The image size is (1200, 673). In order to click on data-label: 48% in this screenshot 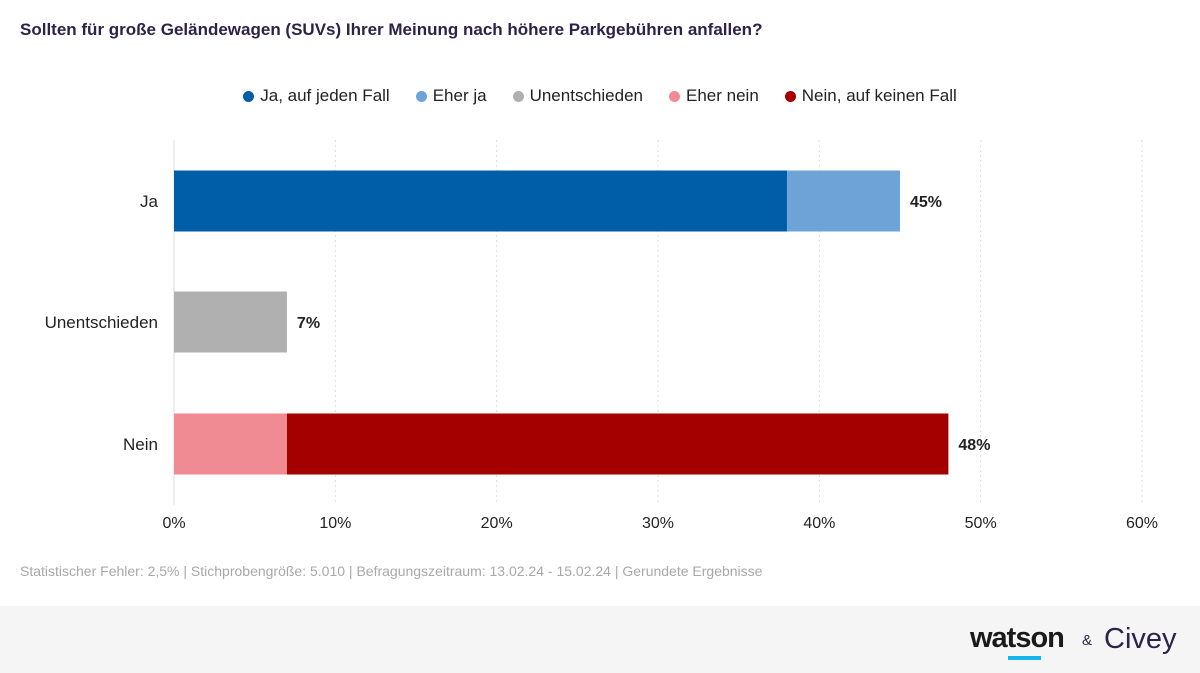, I will do `click(974, 445)`.